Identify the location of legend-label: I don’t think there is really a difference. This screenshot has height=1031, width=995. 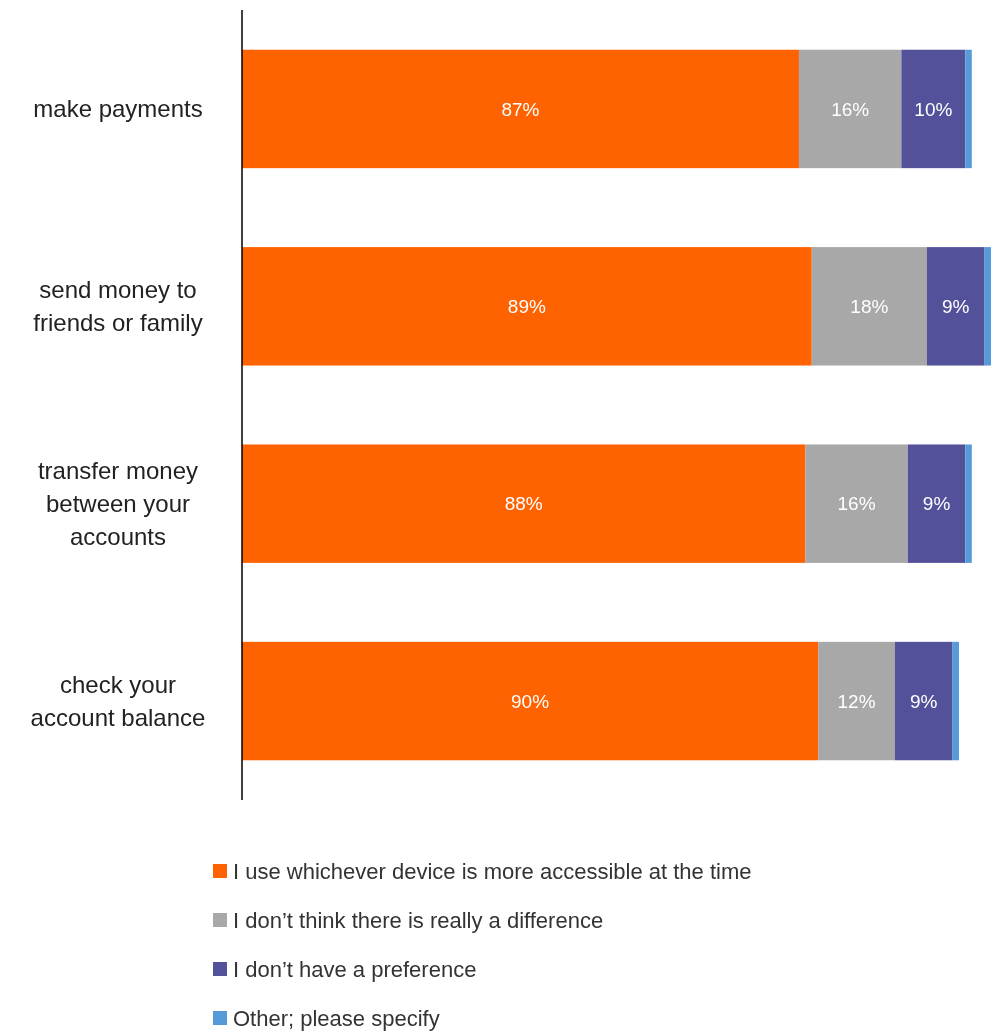
(418, 920).